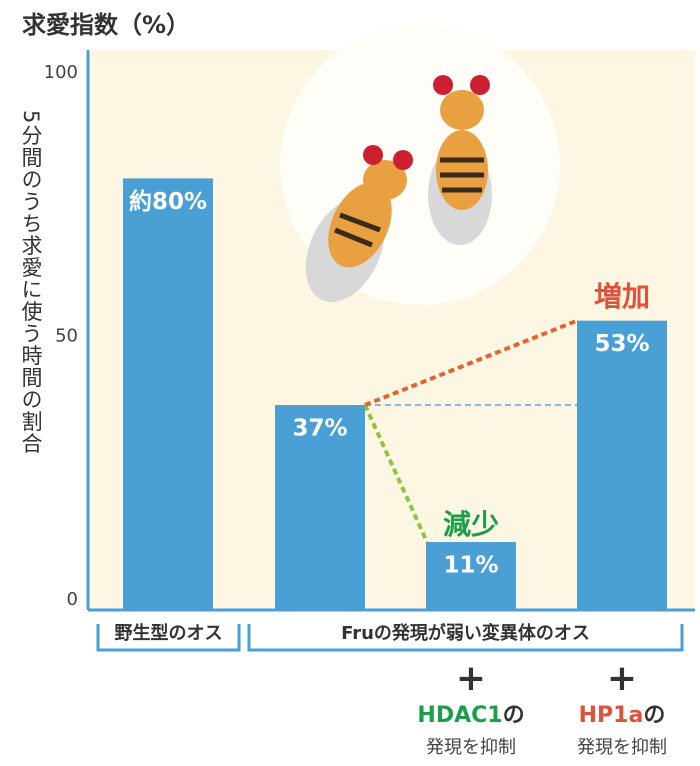  Describe the element at coordinates (420, 165) in the screenshot. I see `fly-illustration` at that location.